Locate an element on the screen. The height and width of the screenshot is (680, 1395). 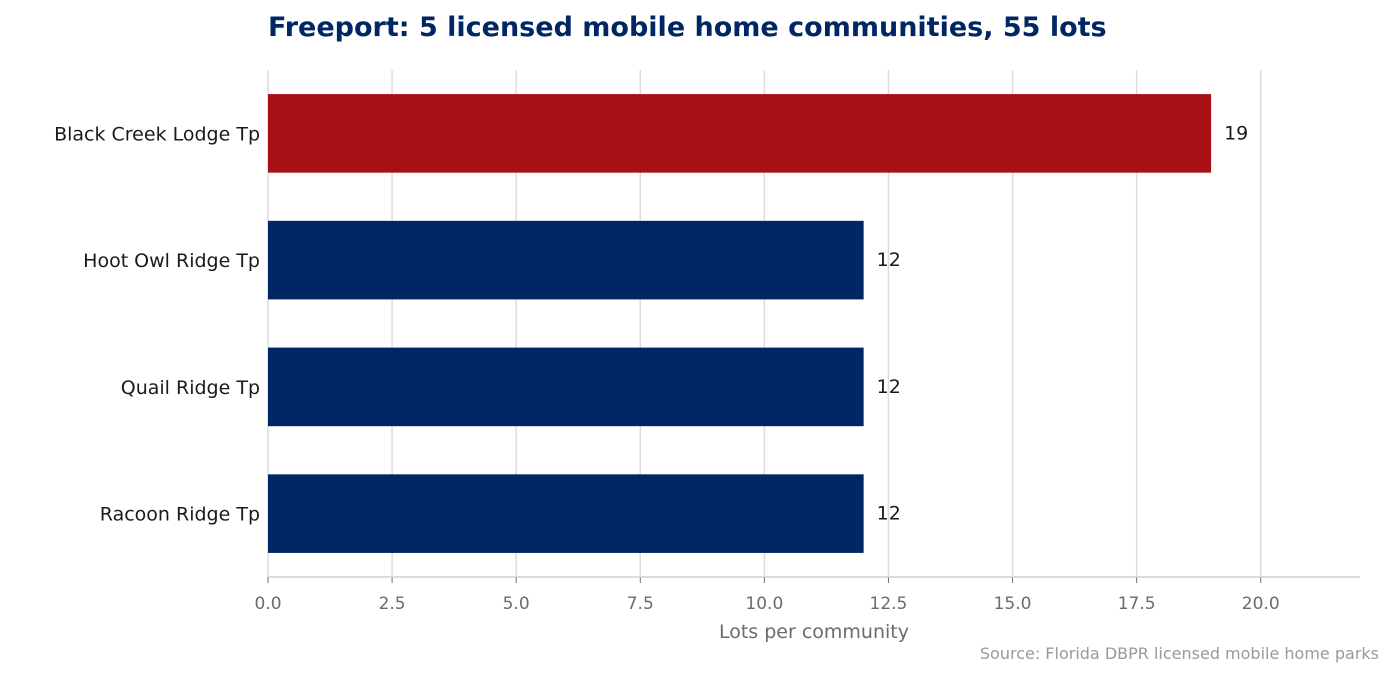
category-label: Quail Ridge Tp is located at coordinates (190, 388).